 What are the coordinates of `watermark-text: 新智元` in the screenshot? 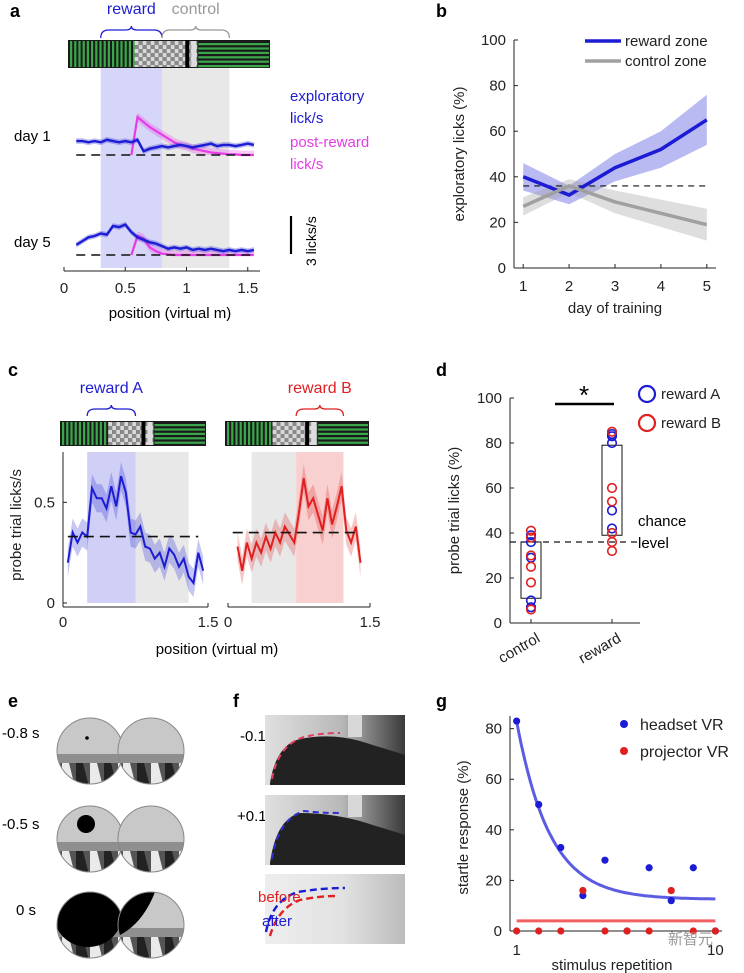 It's located at (690, 939).